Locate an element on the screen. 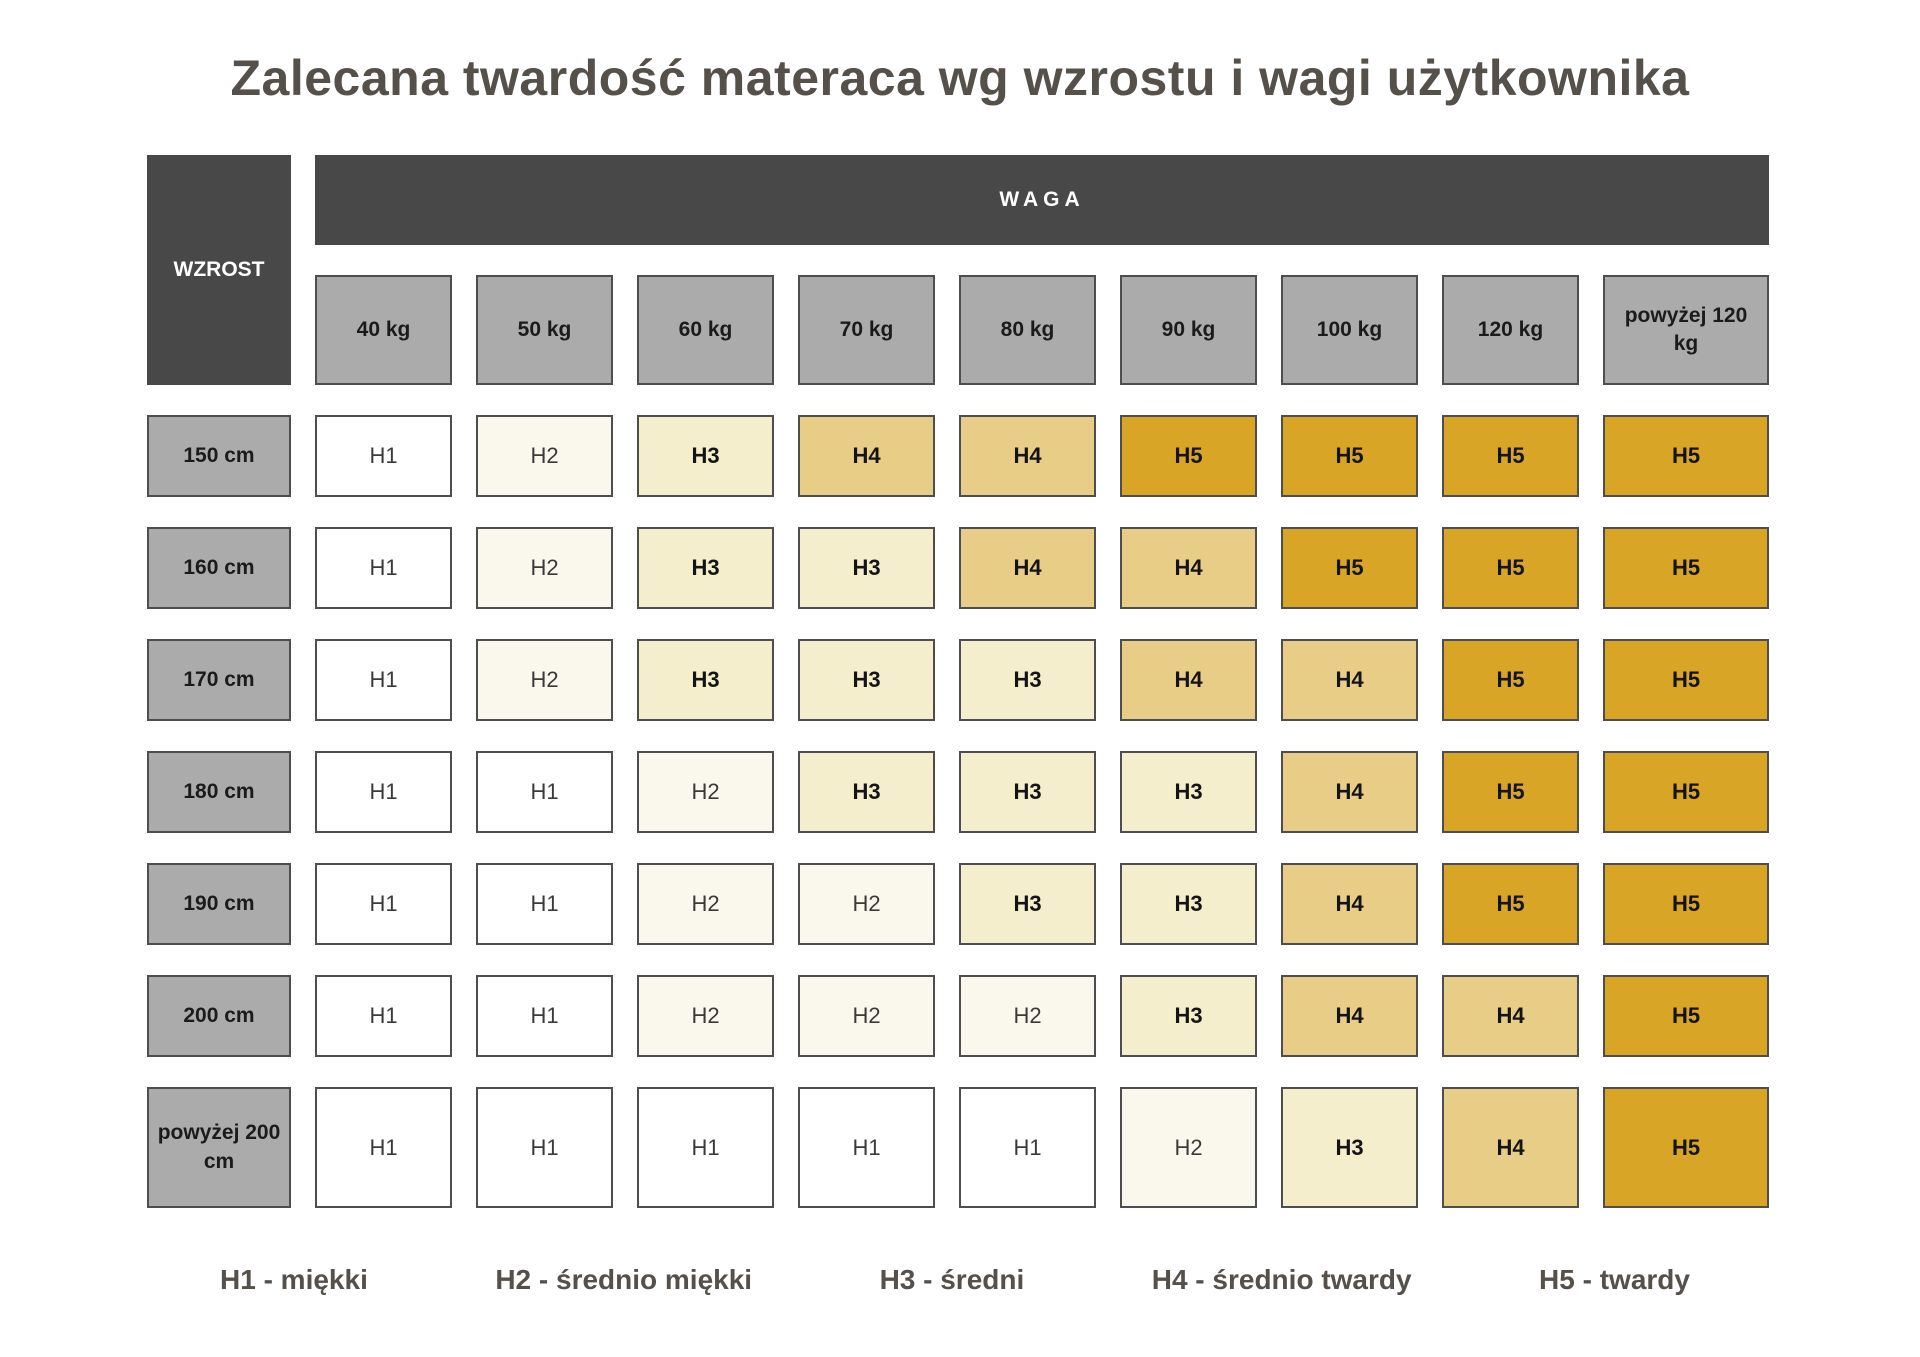  weight-column-header: 50 kg is located at coordinates (544, 330).